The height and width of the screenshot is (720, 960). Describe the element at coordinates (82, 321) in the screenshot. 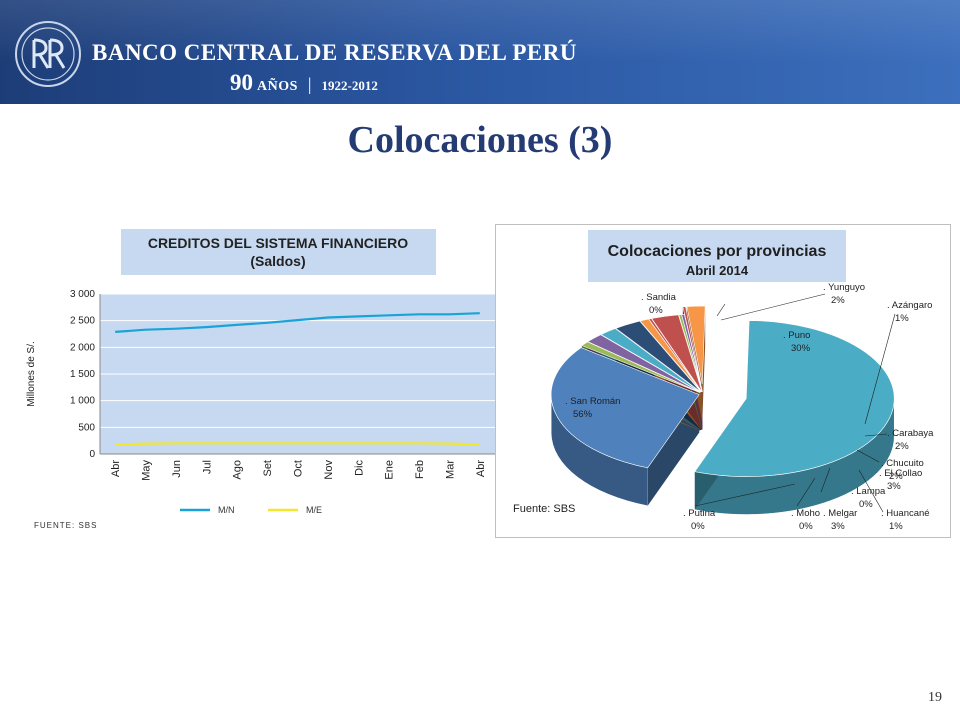

I see `y-tick-label: 2 500` at that location.